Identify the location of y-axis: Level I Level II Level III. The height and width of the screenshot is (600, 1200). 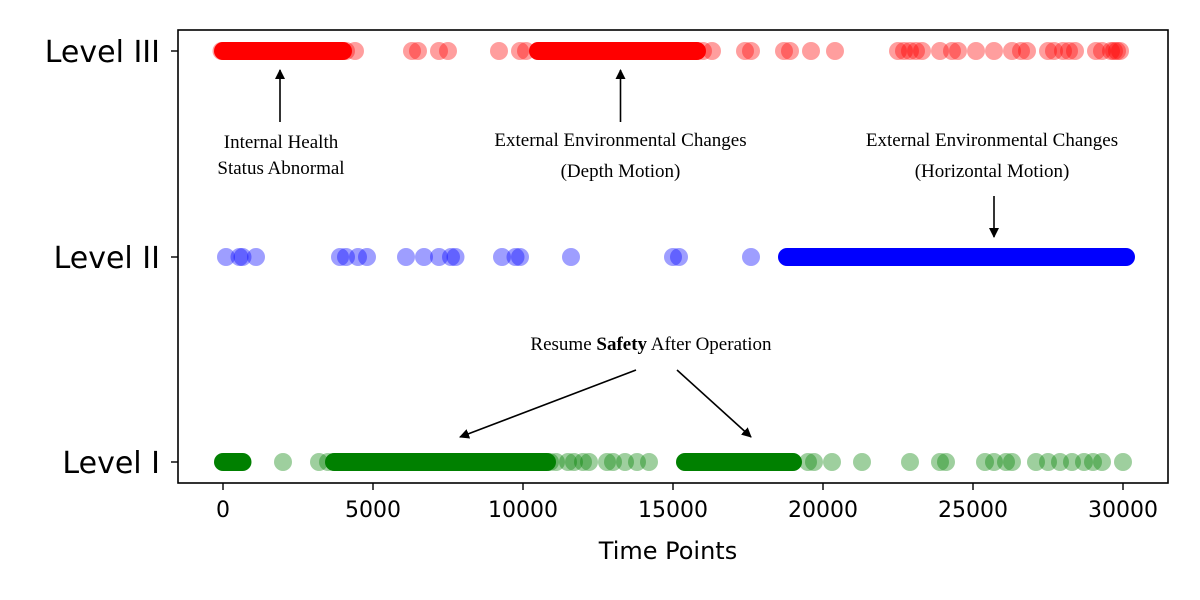
(111, 258).